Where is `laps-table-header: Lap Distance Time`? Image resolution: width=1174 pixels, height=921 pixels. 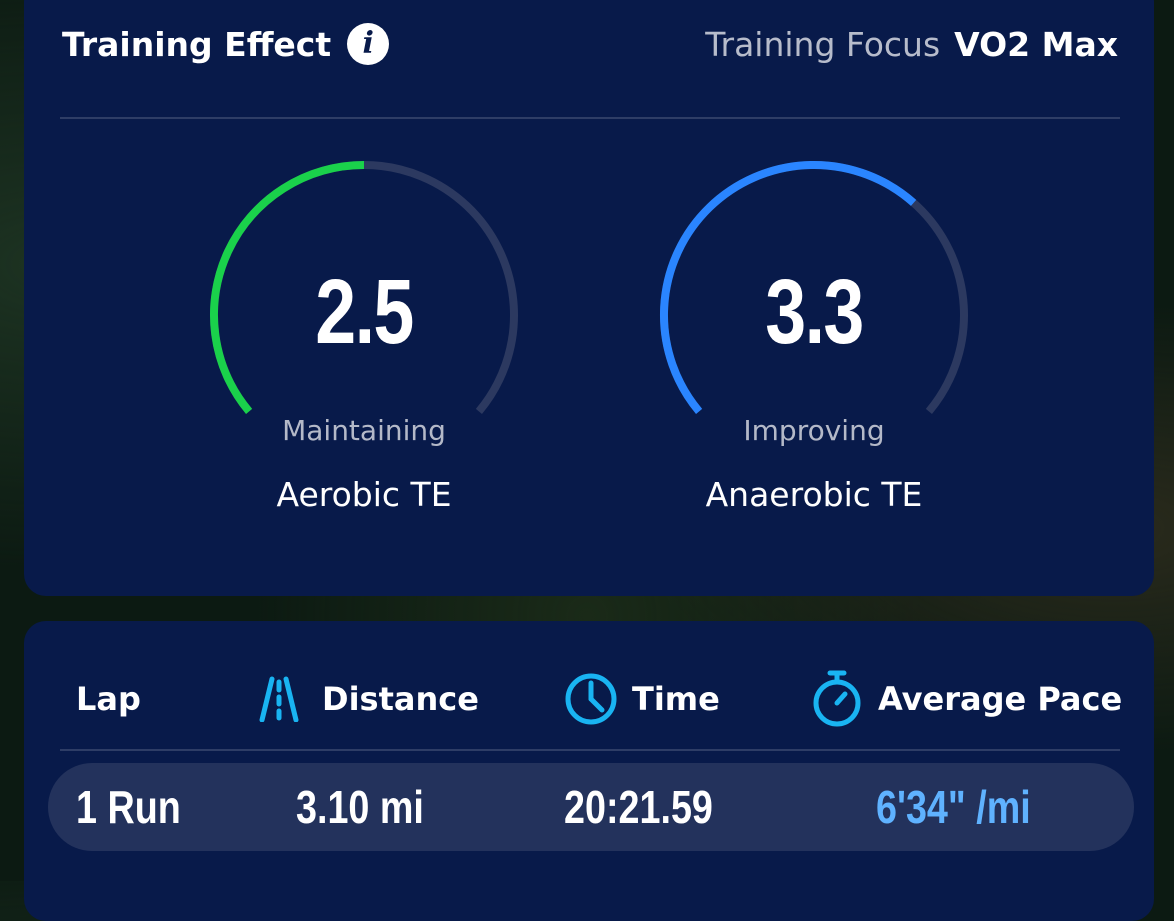
laps-table-header: Lap Distance Time is located at coordinates (589, 698).